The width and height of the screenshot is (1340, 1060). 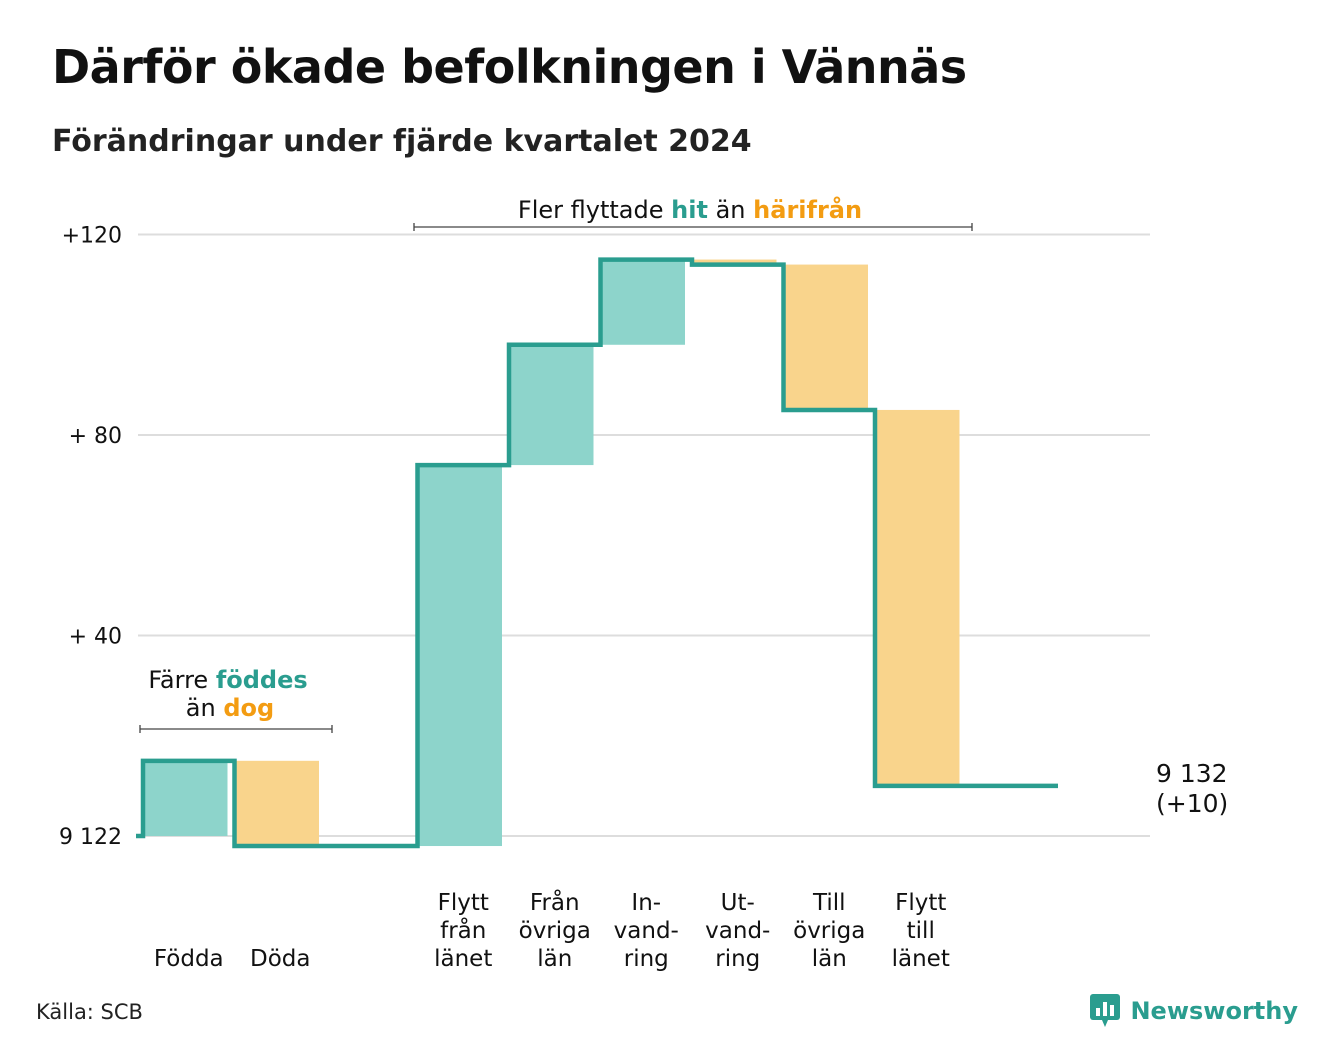 What do you see at coordinates (189, 959) in the screenshot?
I see `x-tick-label: Födda` at bounding box center [189, 959].